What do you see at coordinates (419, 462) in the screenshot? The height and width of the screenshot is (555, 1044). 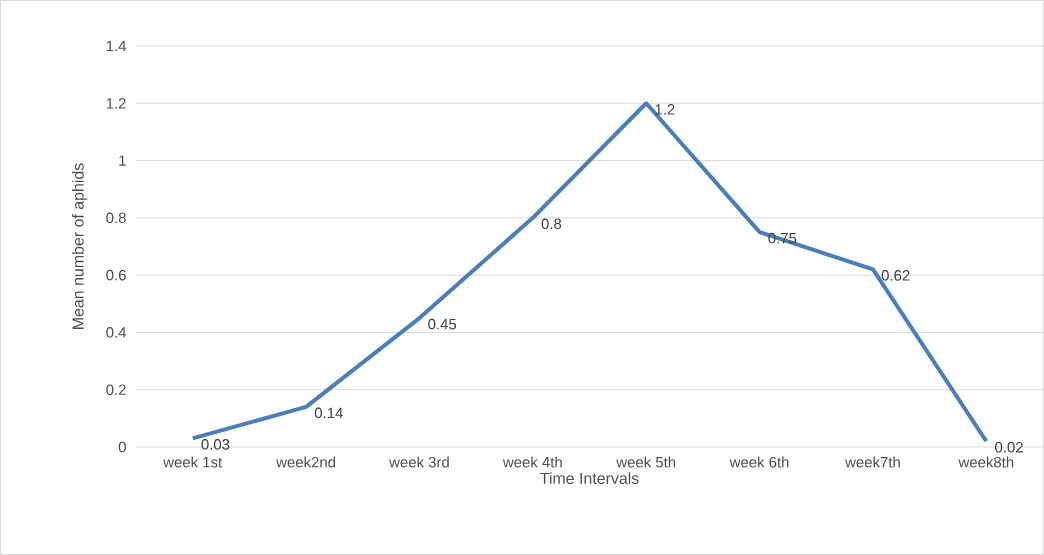 I see `x-tick-label: week 3rd` at bounding box center [419, 462].